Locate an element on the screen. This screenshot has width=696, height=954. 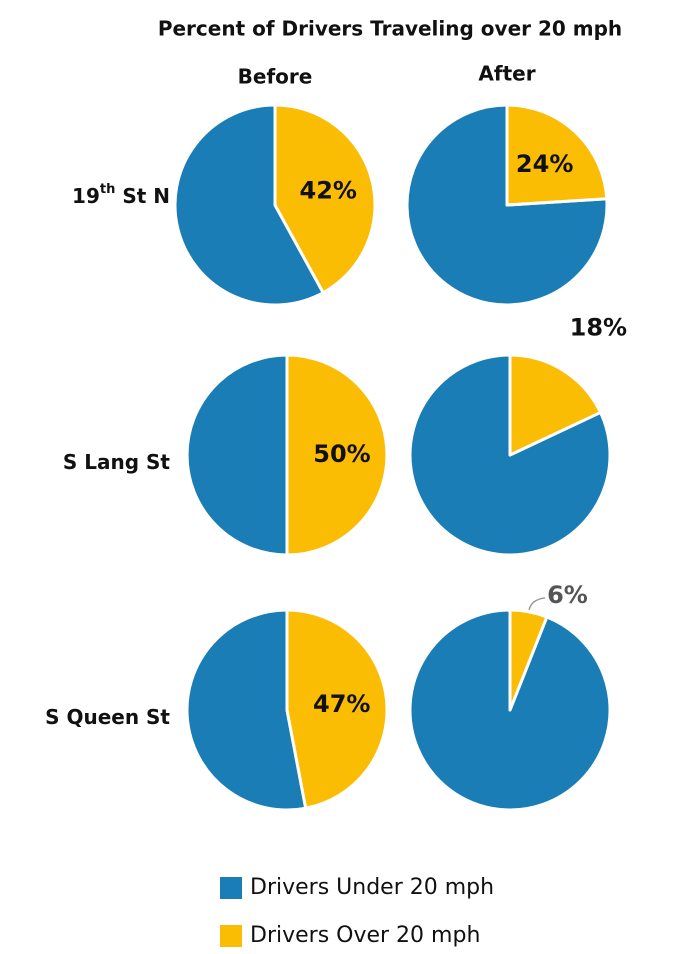
legend-label: Drivers Under 20 mph is located at coordinates (372, 887).